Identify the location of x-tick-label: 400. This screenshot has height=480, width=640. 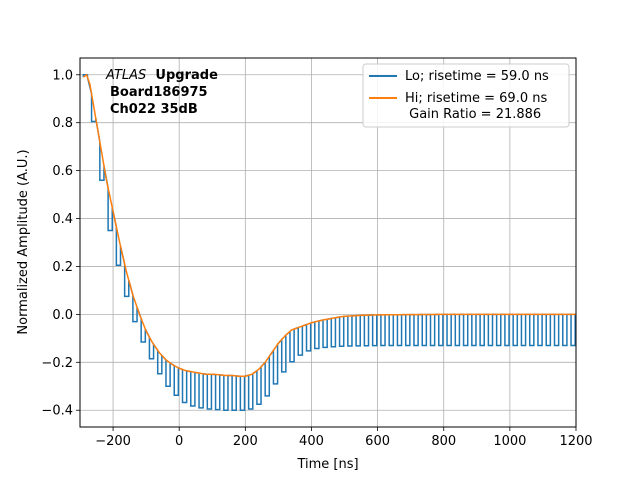
(311, 441).